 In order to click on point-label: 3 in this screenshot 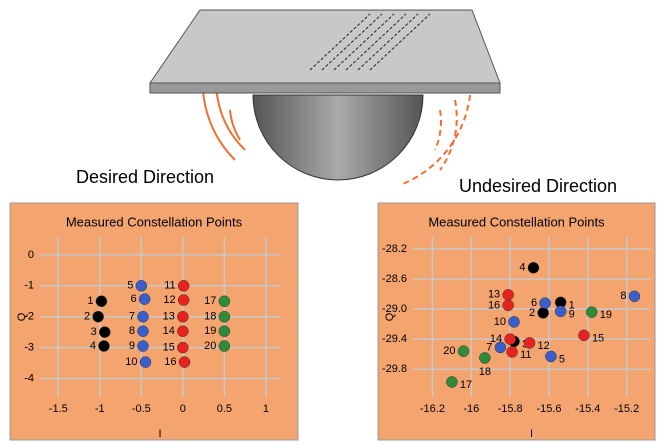, I will do `click(94, 332)`.